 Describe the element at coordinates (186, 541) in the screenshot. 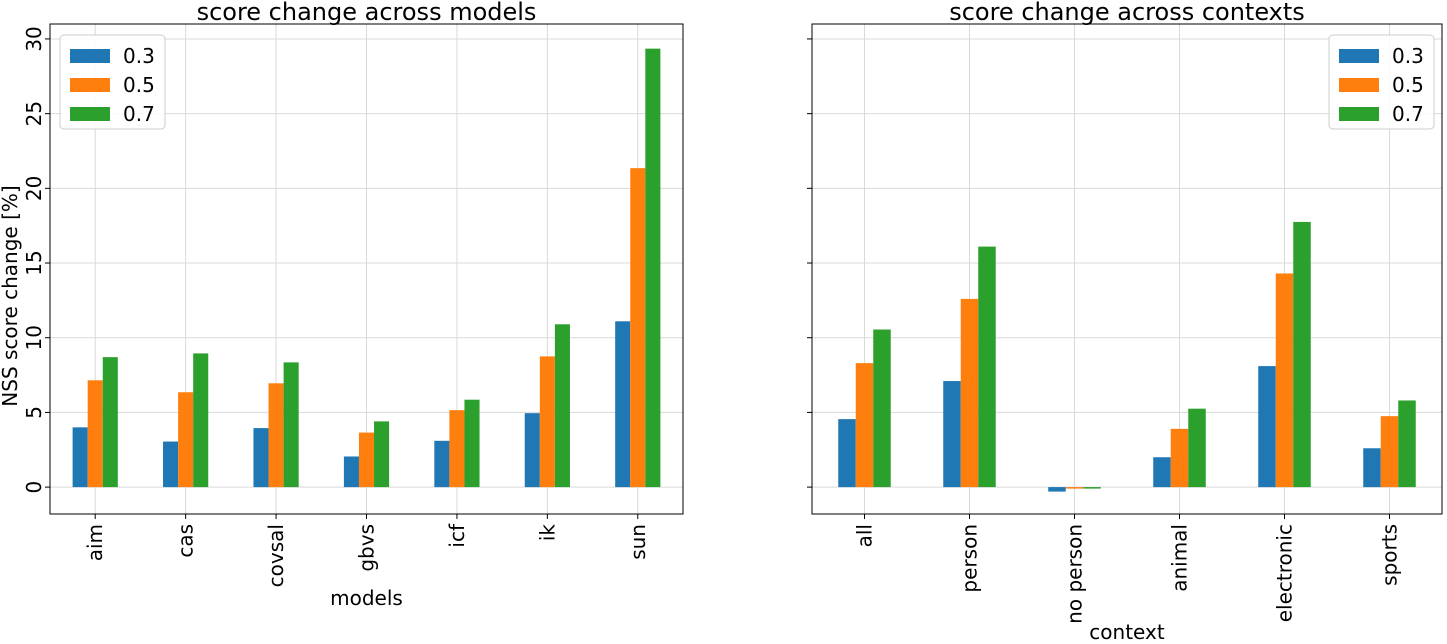

I see `x-tick-label: cas` at that location.